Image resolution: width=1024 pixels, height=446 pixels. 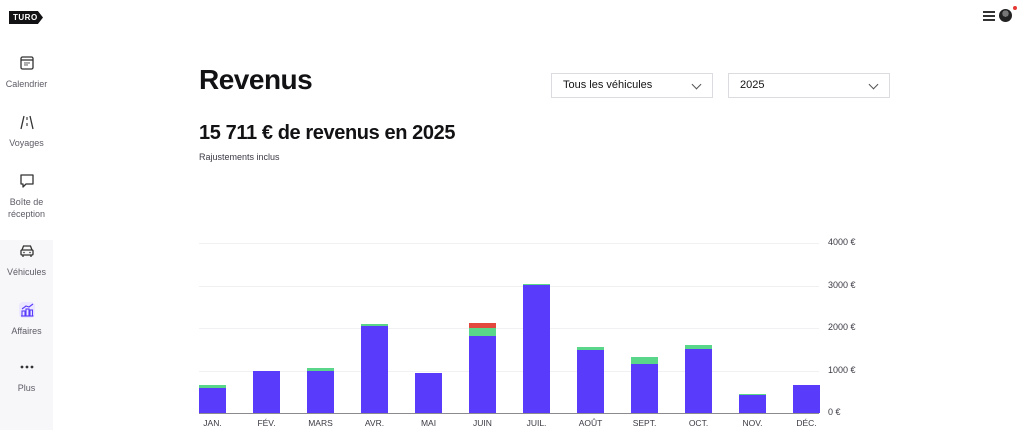 I want to click on y-tick-label: 0 €, so click(x=834, y=412).